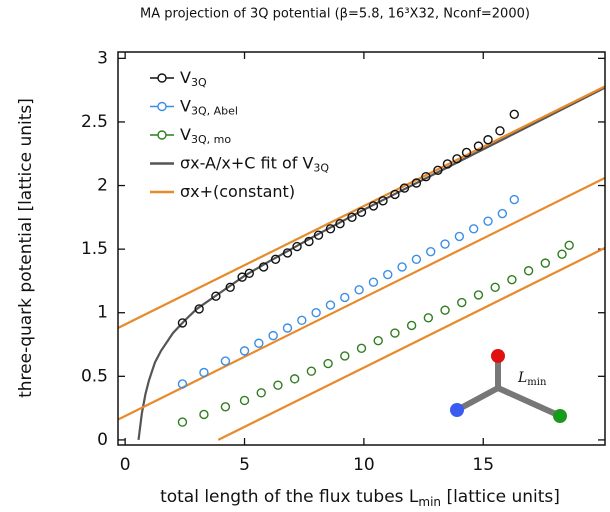 The width and height of the screenshot is (610, 512). Describe the element at coordinates (528, 401) in the screenshot. I see `flux-tube` at that location.